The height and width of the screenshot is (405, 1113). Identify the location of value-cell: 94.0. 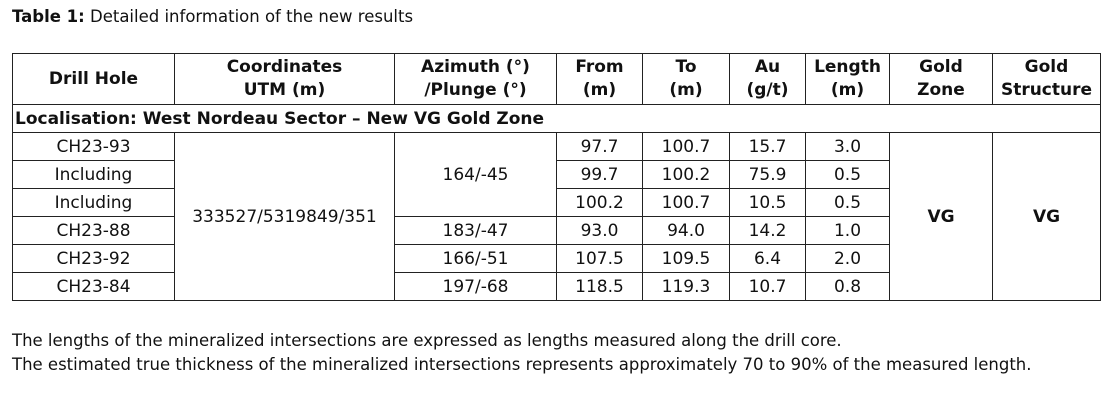
(686, 230).